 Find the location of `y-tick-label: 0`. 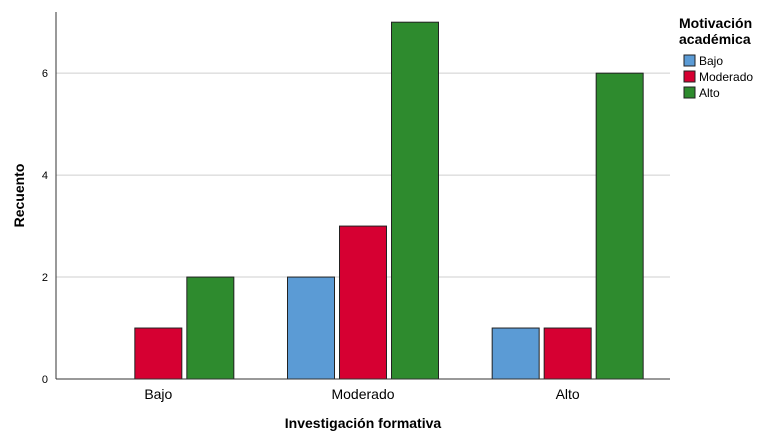

y-tick-label: 0 is located at coordinates (45, 380).